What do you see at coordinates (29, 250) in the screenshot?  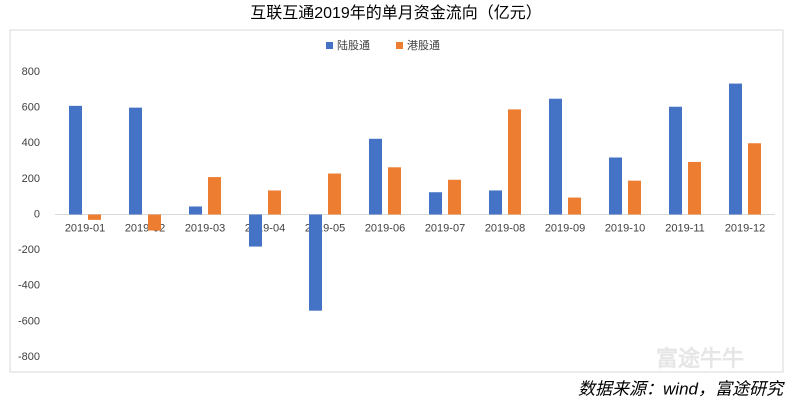 I see `y-tick-label: -200` at bounding box center [29, 250].